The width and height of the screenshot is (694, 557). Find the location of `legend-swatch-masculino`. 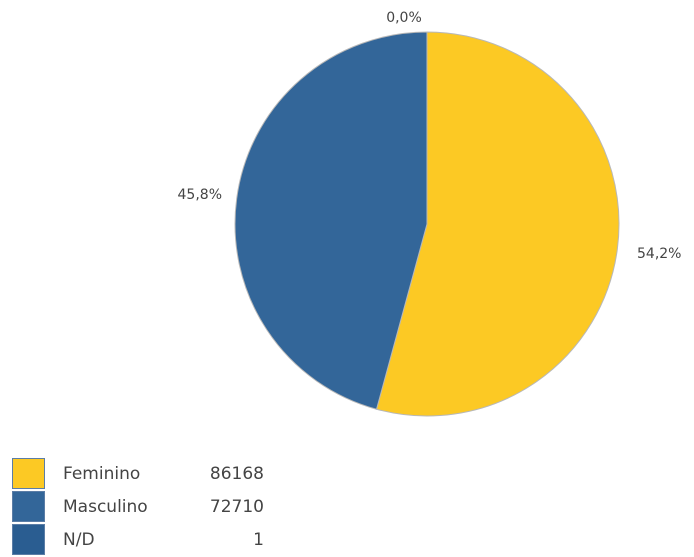

legend-swatch-masculino is located at coordinates (28, 506).